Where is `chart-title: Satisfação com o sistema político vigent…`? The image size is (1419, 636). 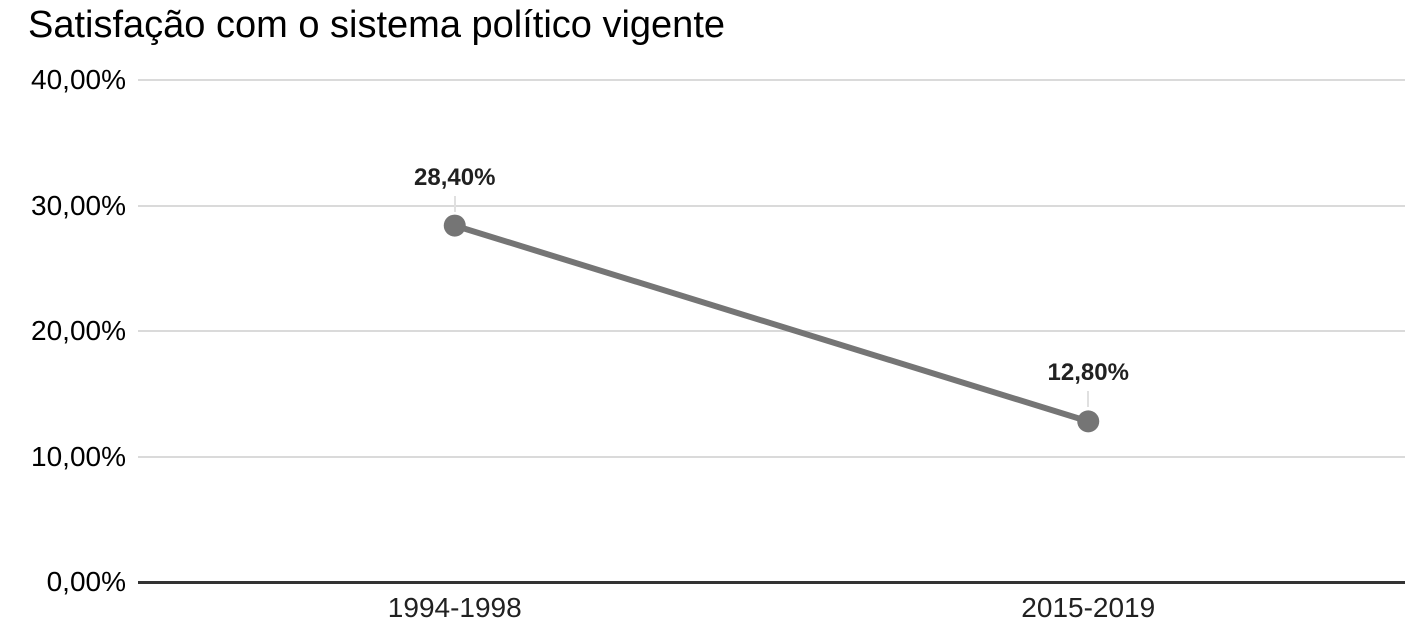 chart-title: Satisfação com o sistema político vigent… is located at coordinates (377, 25).